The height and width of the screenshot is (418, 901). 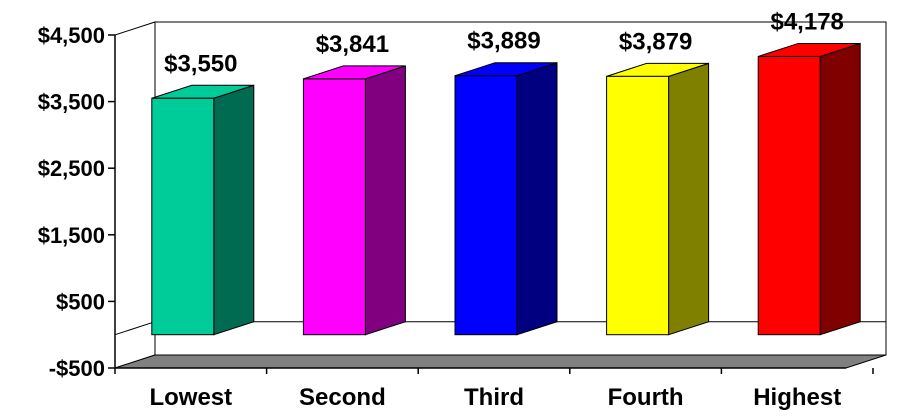 I want to click on bar-lowest, so click(x=203, y=210).